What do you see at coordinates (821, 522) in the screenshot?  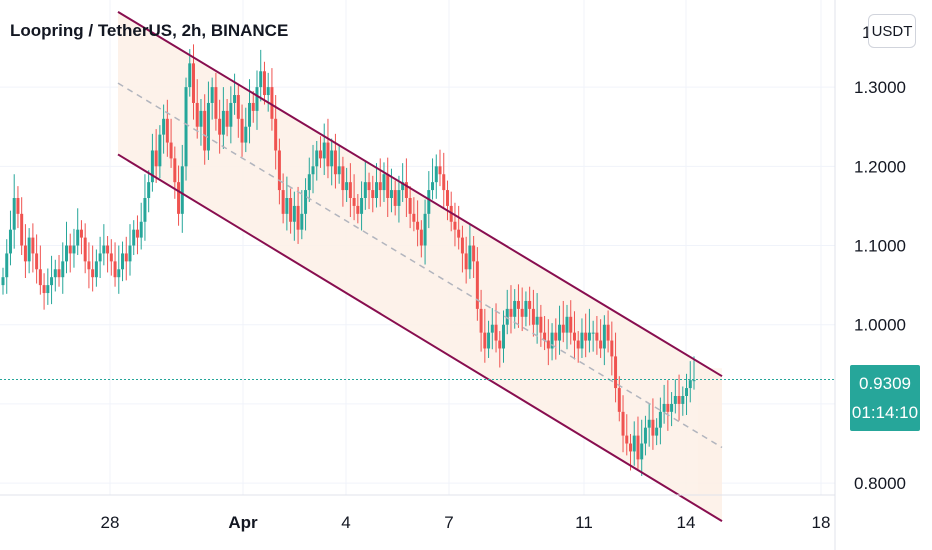 I see `time-tick-label: 18` at bounding box center [821, 522].